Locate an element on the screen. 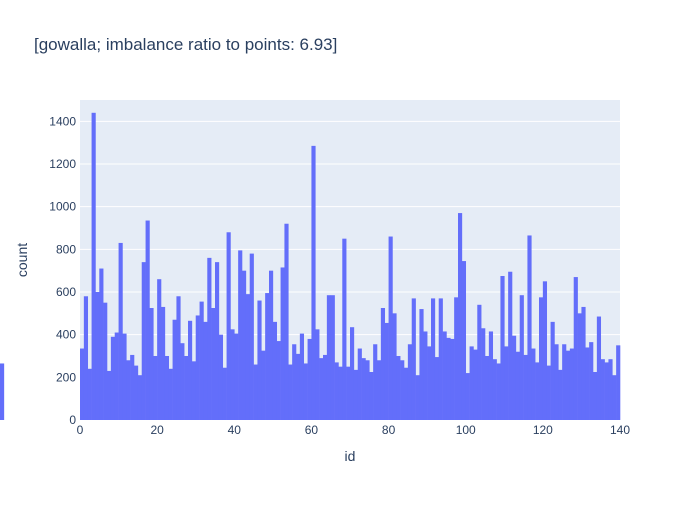 The image size is (700, 505). x-tick-label: 20 is located at coordinates (157, 430).